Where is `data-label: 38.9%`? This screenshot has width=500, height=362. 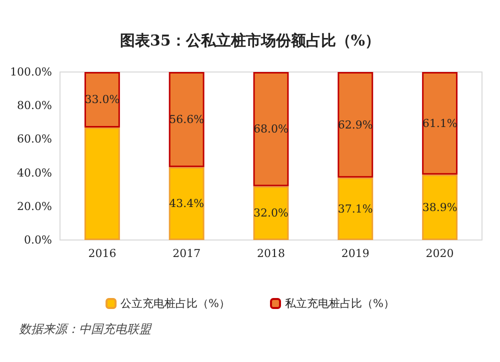 data-label: 38.9% is located at coordinates (440, 207).